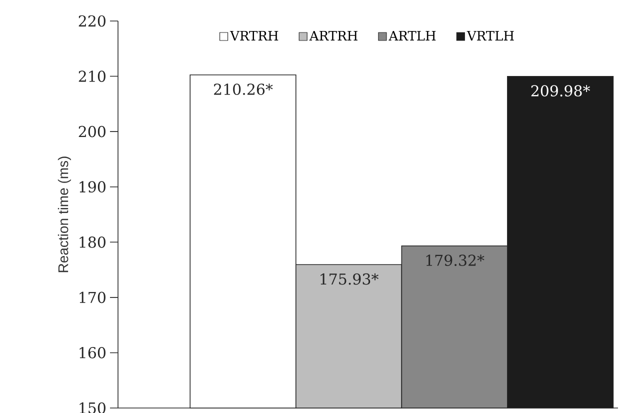 The width and height of the screenshot is (623, 413). Describe the element at coordinates (455, 260) in the screenshot. I see `data-label: 179.32*` at that location.